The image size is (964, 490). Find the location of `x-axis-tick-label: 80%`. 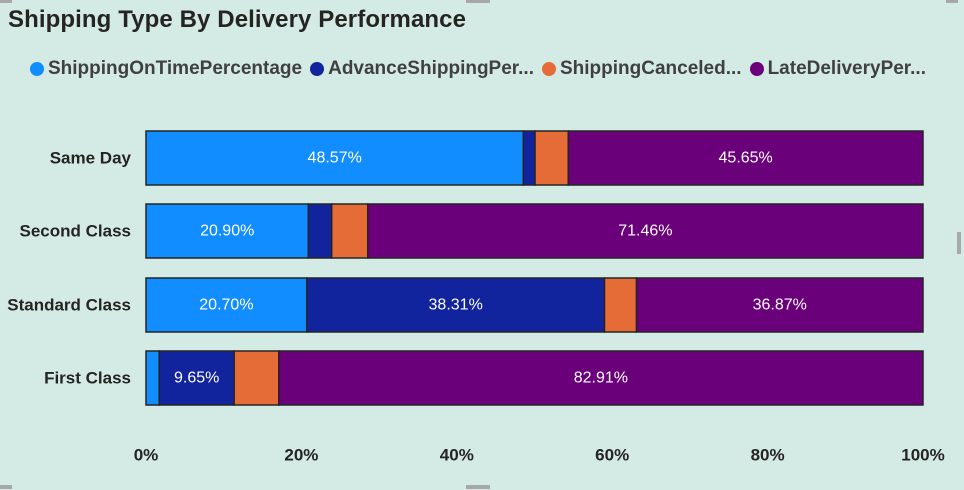

x-axis-tick-label: 80% is located at coordinates (768, 455).